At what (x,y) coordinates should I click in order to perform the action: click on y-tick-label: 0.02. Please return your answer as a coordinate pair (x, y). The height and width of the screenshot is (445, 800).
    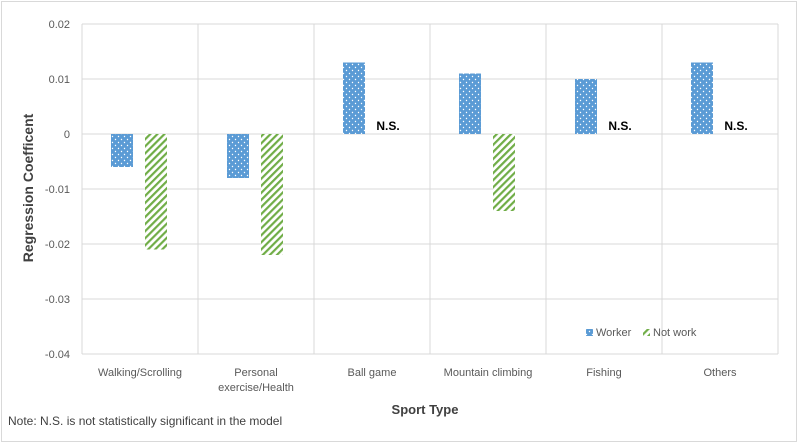
    Looking at the image, I should click on (59, 25).